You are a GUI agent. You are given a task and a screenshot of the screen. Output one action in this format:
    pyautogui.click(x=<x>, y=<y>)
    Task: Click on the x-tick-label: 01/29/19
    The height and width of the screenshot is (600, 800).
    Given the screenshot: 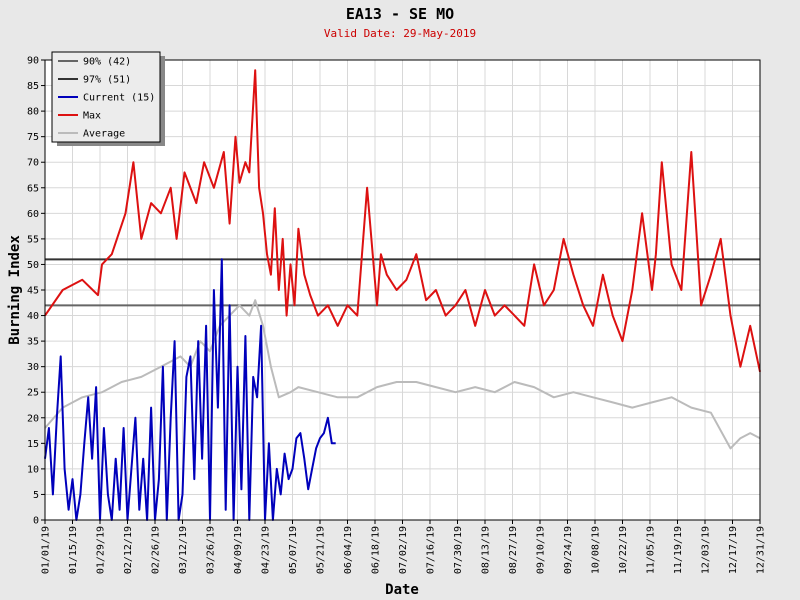 What is the action you would take?
    pyautogui.click(x=101, y=550)
    